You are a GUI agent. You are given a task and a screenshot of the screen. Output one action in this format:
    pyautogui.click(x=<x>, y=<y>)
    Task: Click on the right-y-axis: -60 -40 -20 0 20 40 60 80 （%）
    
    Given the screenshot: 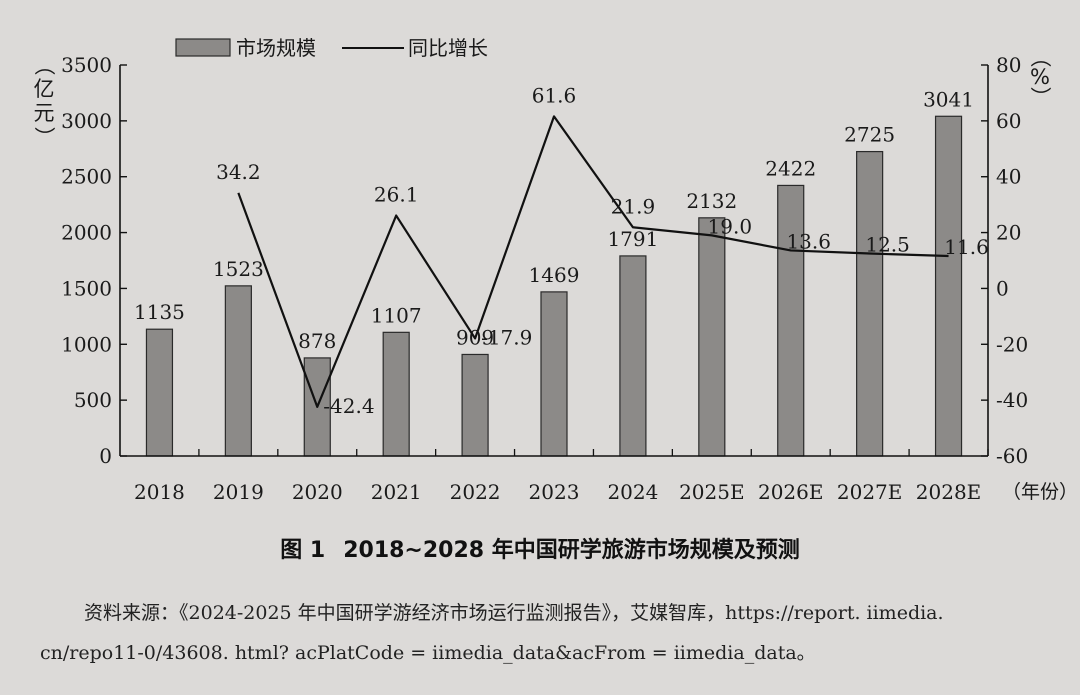 What is the action you would take?
    pyautogui.click(x=1016, y=257)
    